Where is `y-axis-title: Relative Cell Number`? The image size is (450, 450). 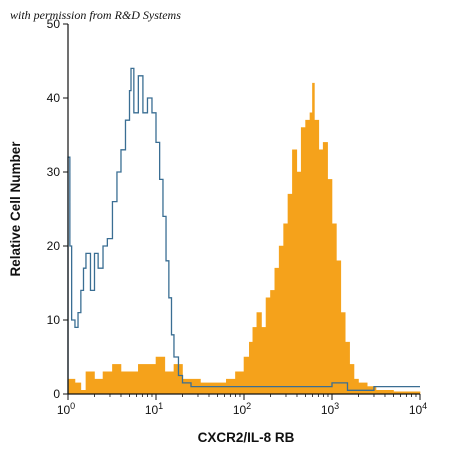
y-axis-title: Relative Cell Number is located at coordinates (15, 209).